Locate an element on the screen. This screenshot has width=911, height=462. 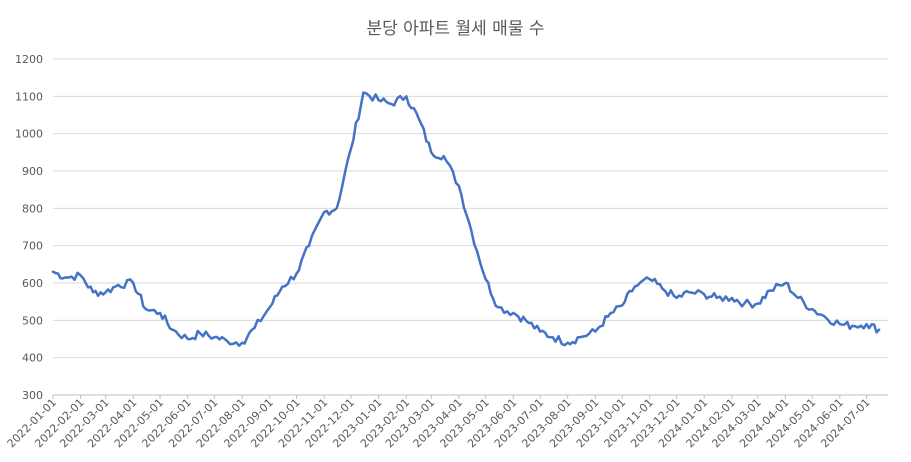
y-tick-label: 1100 is located at coordinates (29, 96).